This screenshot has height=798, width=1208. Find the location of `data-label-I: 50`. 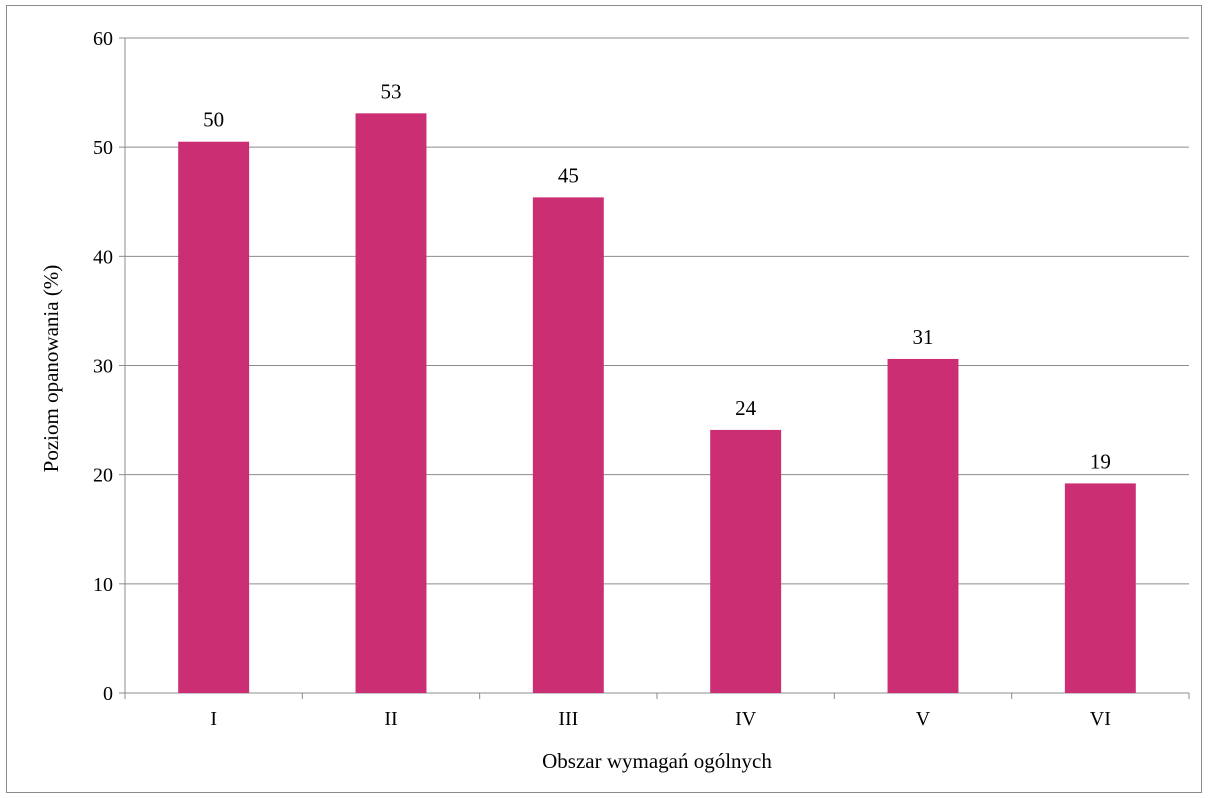

data-label-I: 50 is located at coordinates (213, 120).